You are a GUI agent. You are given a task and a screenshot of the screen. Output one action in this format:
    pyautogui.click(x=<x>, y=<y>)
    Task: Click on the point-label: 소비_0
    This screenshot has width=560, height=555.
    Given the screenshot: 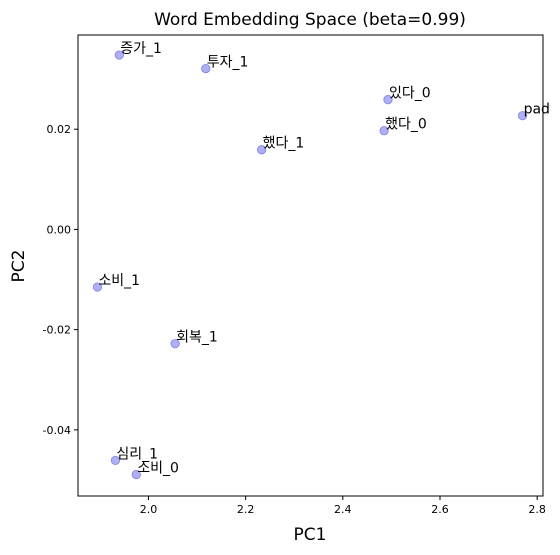 What is the action you would take?
    pyautogui.click(x=158, y=468)
    